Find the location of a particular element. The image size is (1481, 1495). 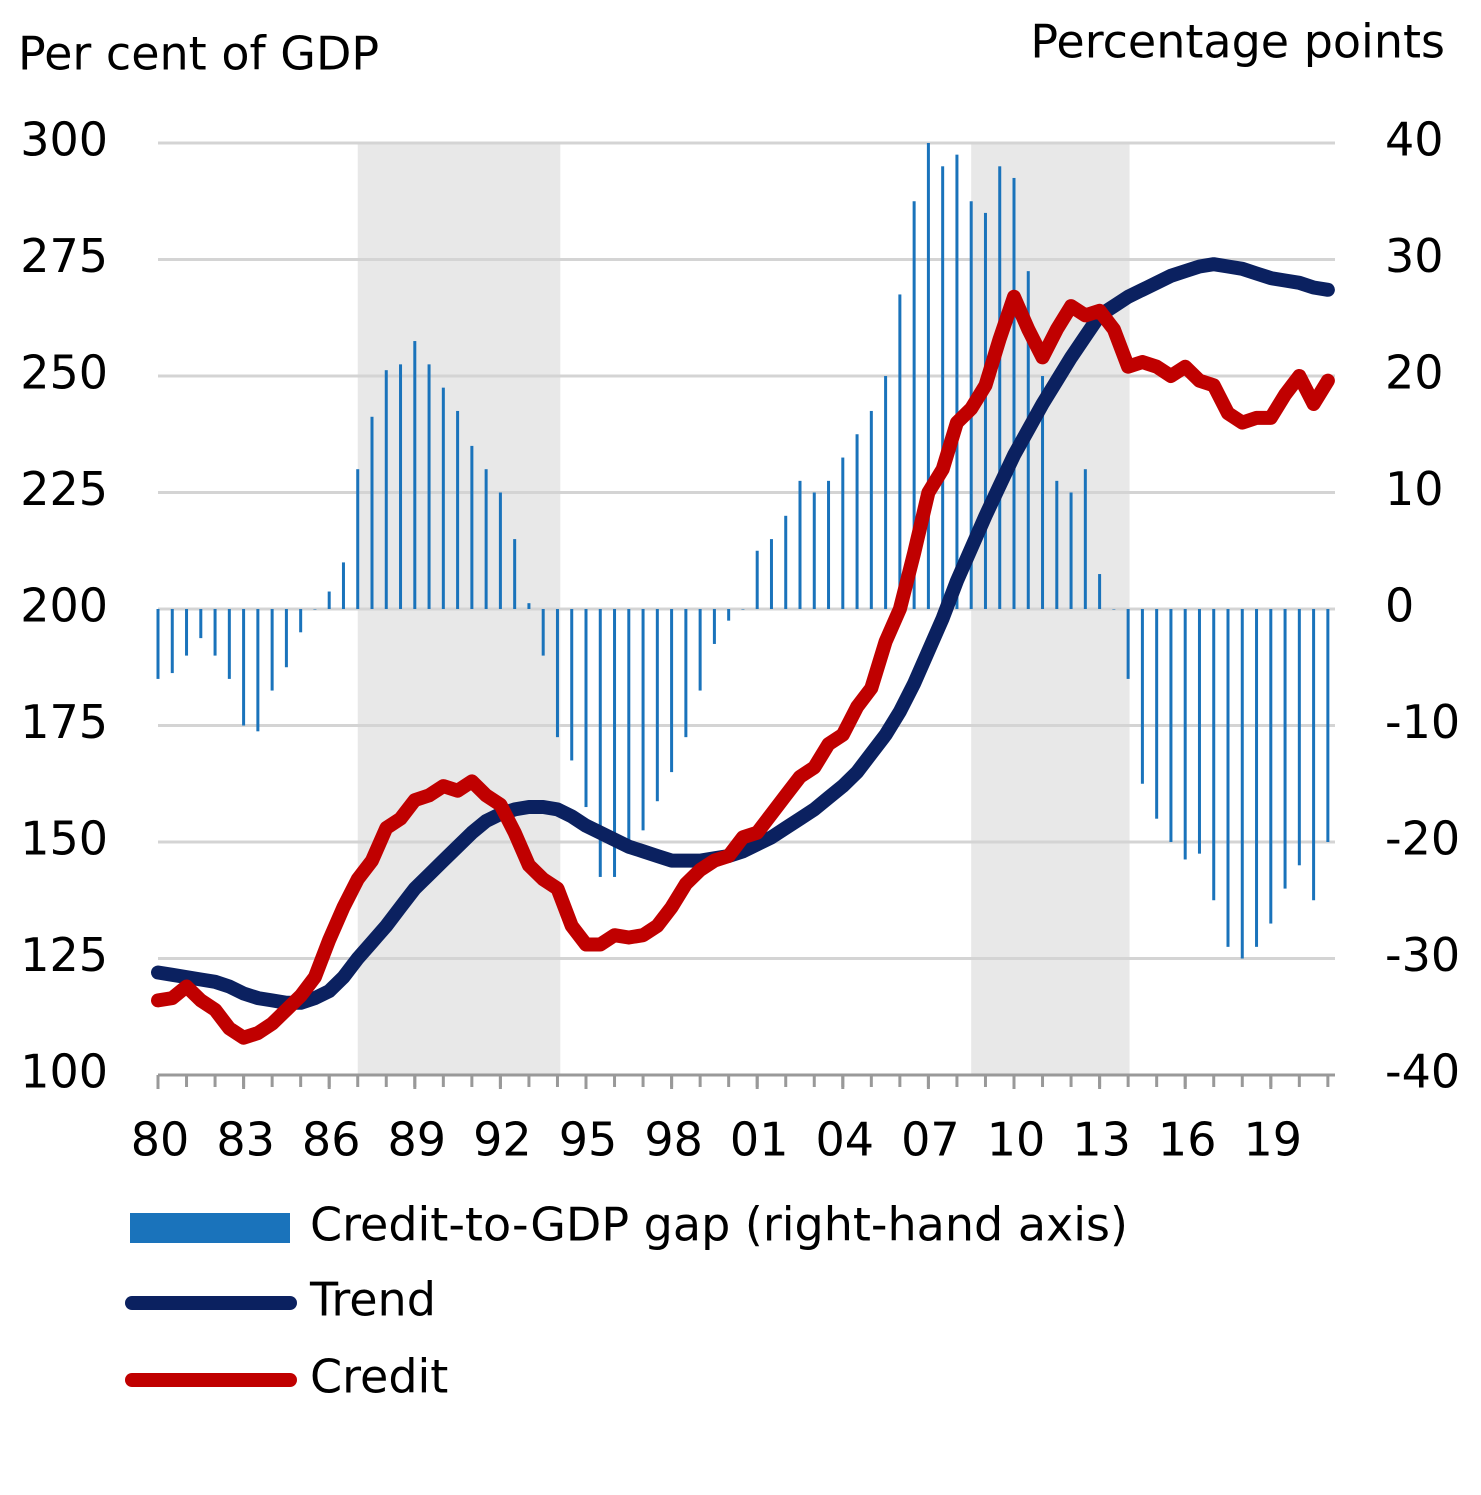

x-tick-label: 86 is located at coordinates (331, 1140).